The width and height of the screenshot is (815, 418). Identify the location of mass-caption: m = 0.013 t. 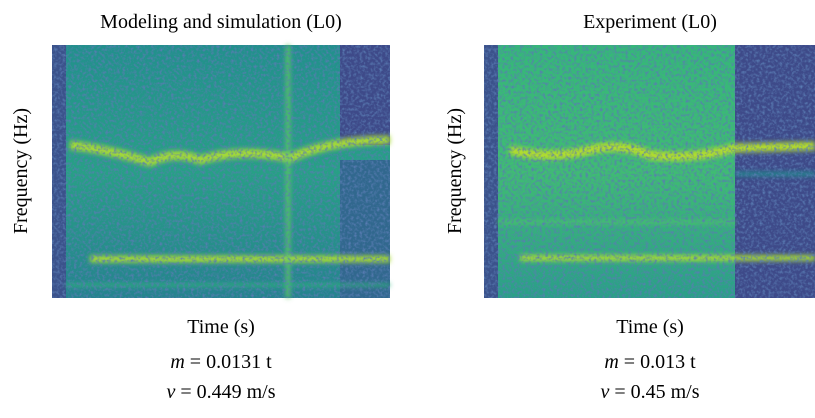
(650, 362).